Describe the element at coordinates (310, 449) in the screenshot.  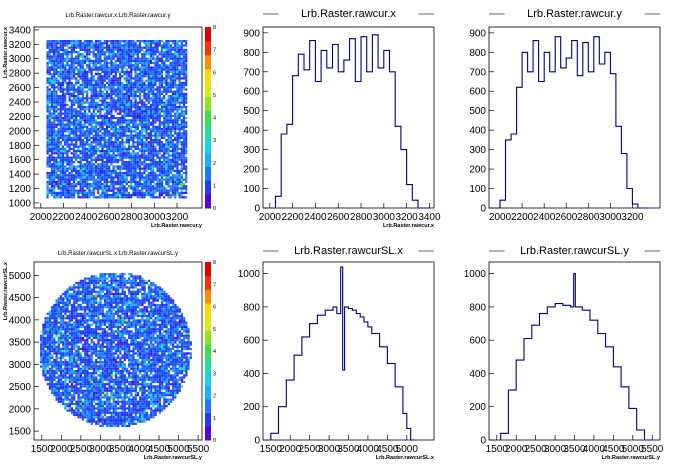
I see `x-tick-label: 2500` at that location.